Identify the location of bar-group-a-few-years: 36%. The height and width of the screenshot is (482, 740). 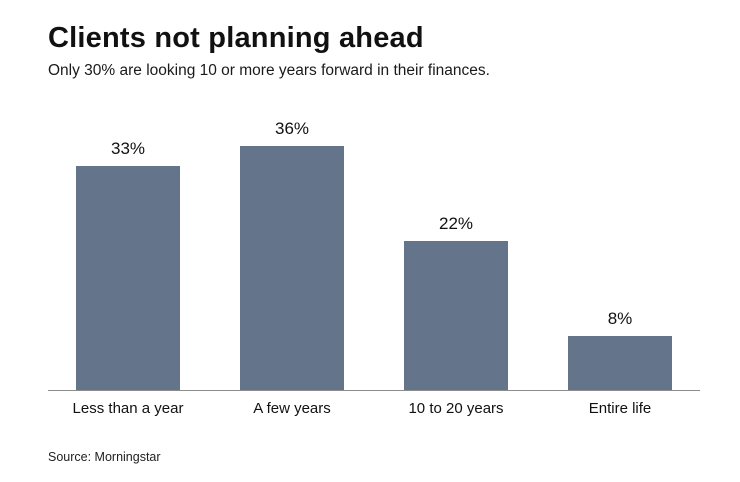
(292, 254).